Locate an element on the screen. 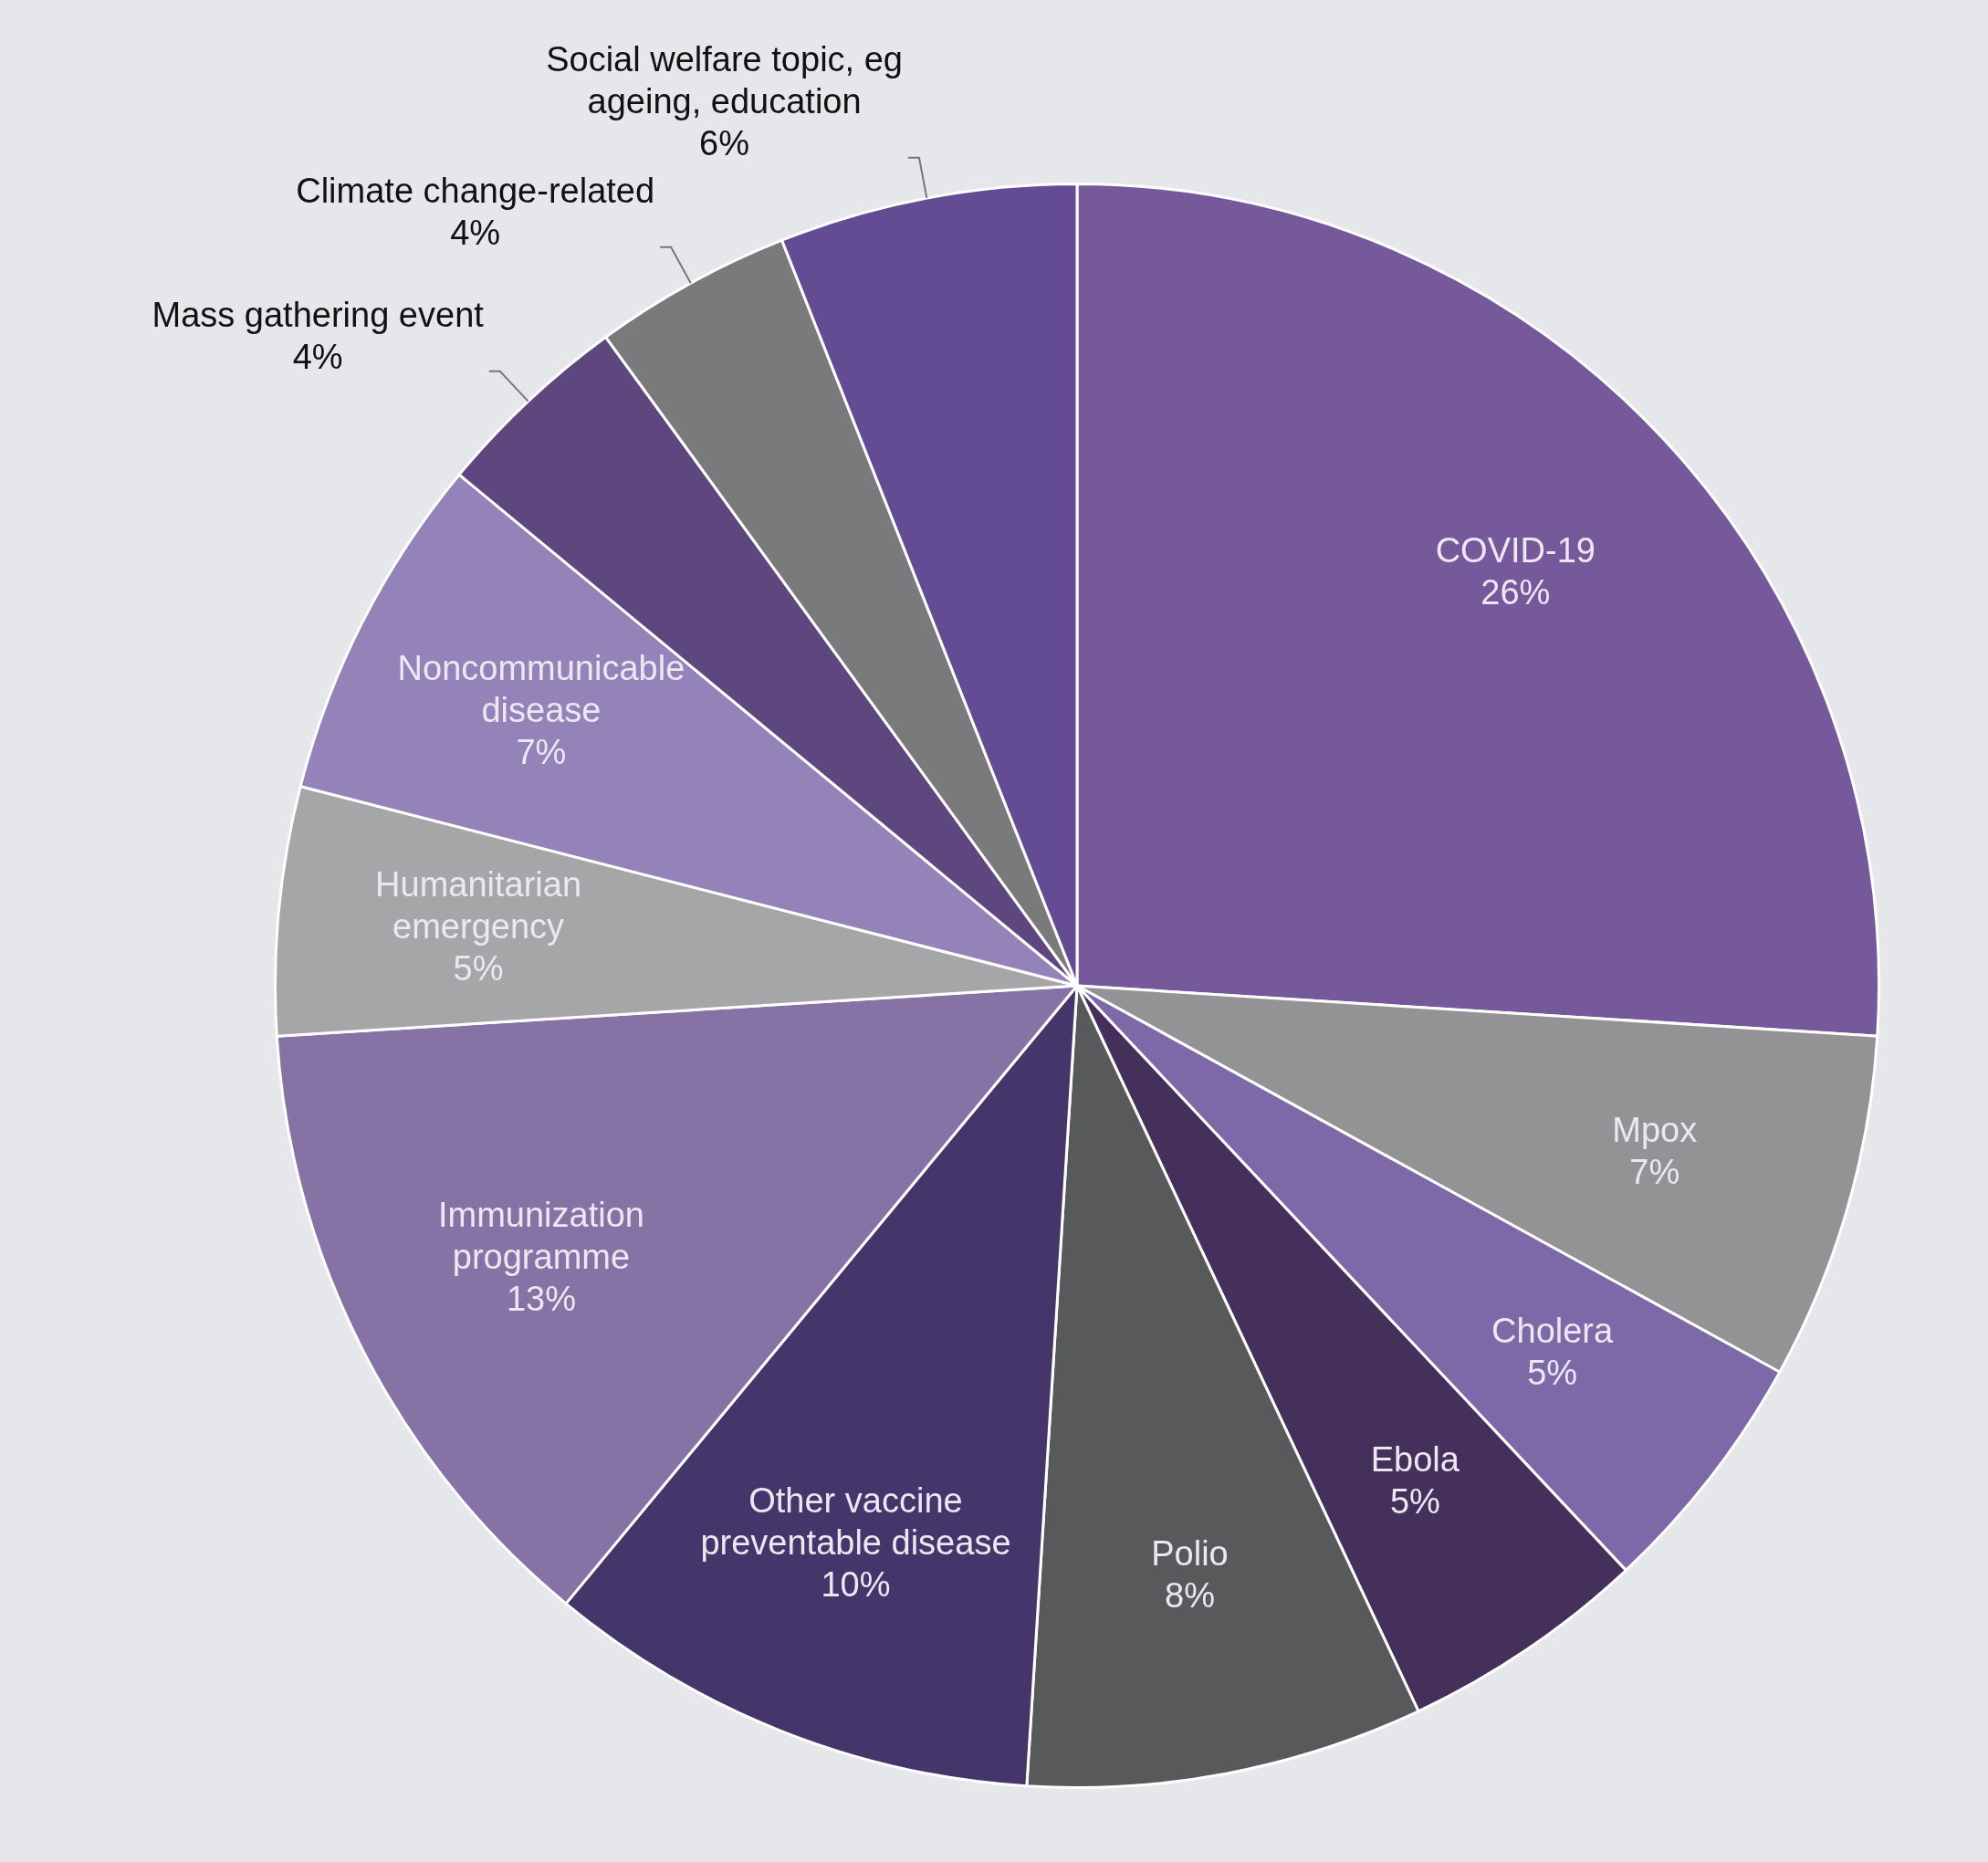 The image size is (1988, 1862). data-label: 8% is located at coordinates (1190, 1595).